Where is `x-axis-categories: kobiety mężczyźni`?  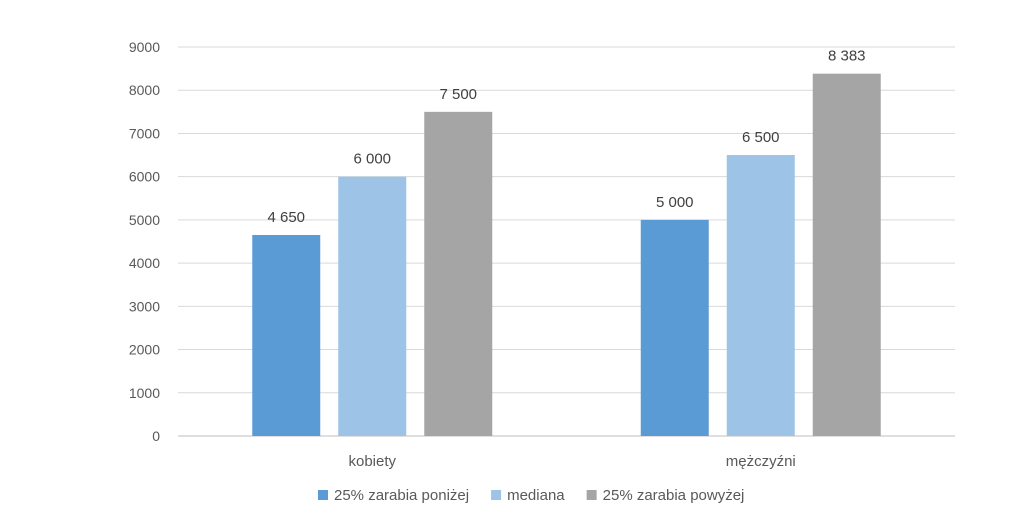
x-axis-categories: kobiety mężczyźni is located at coordinates (571, 461).